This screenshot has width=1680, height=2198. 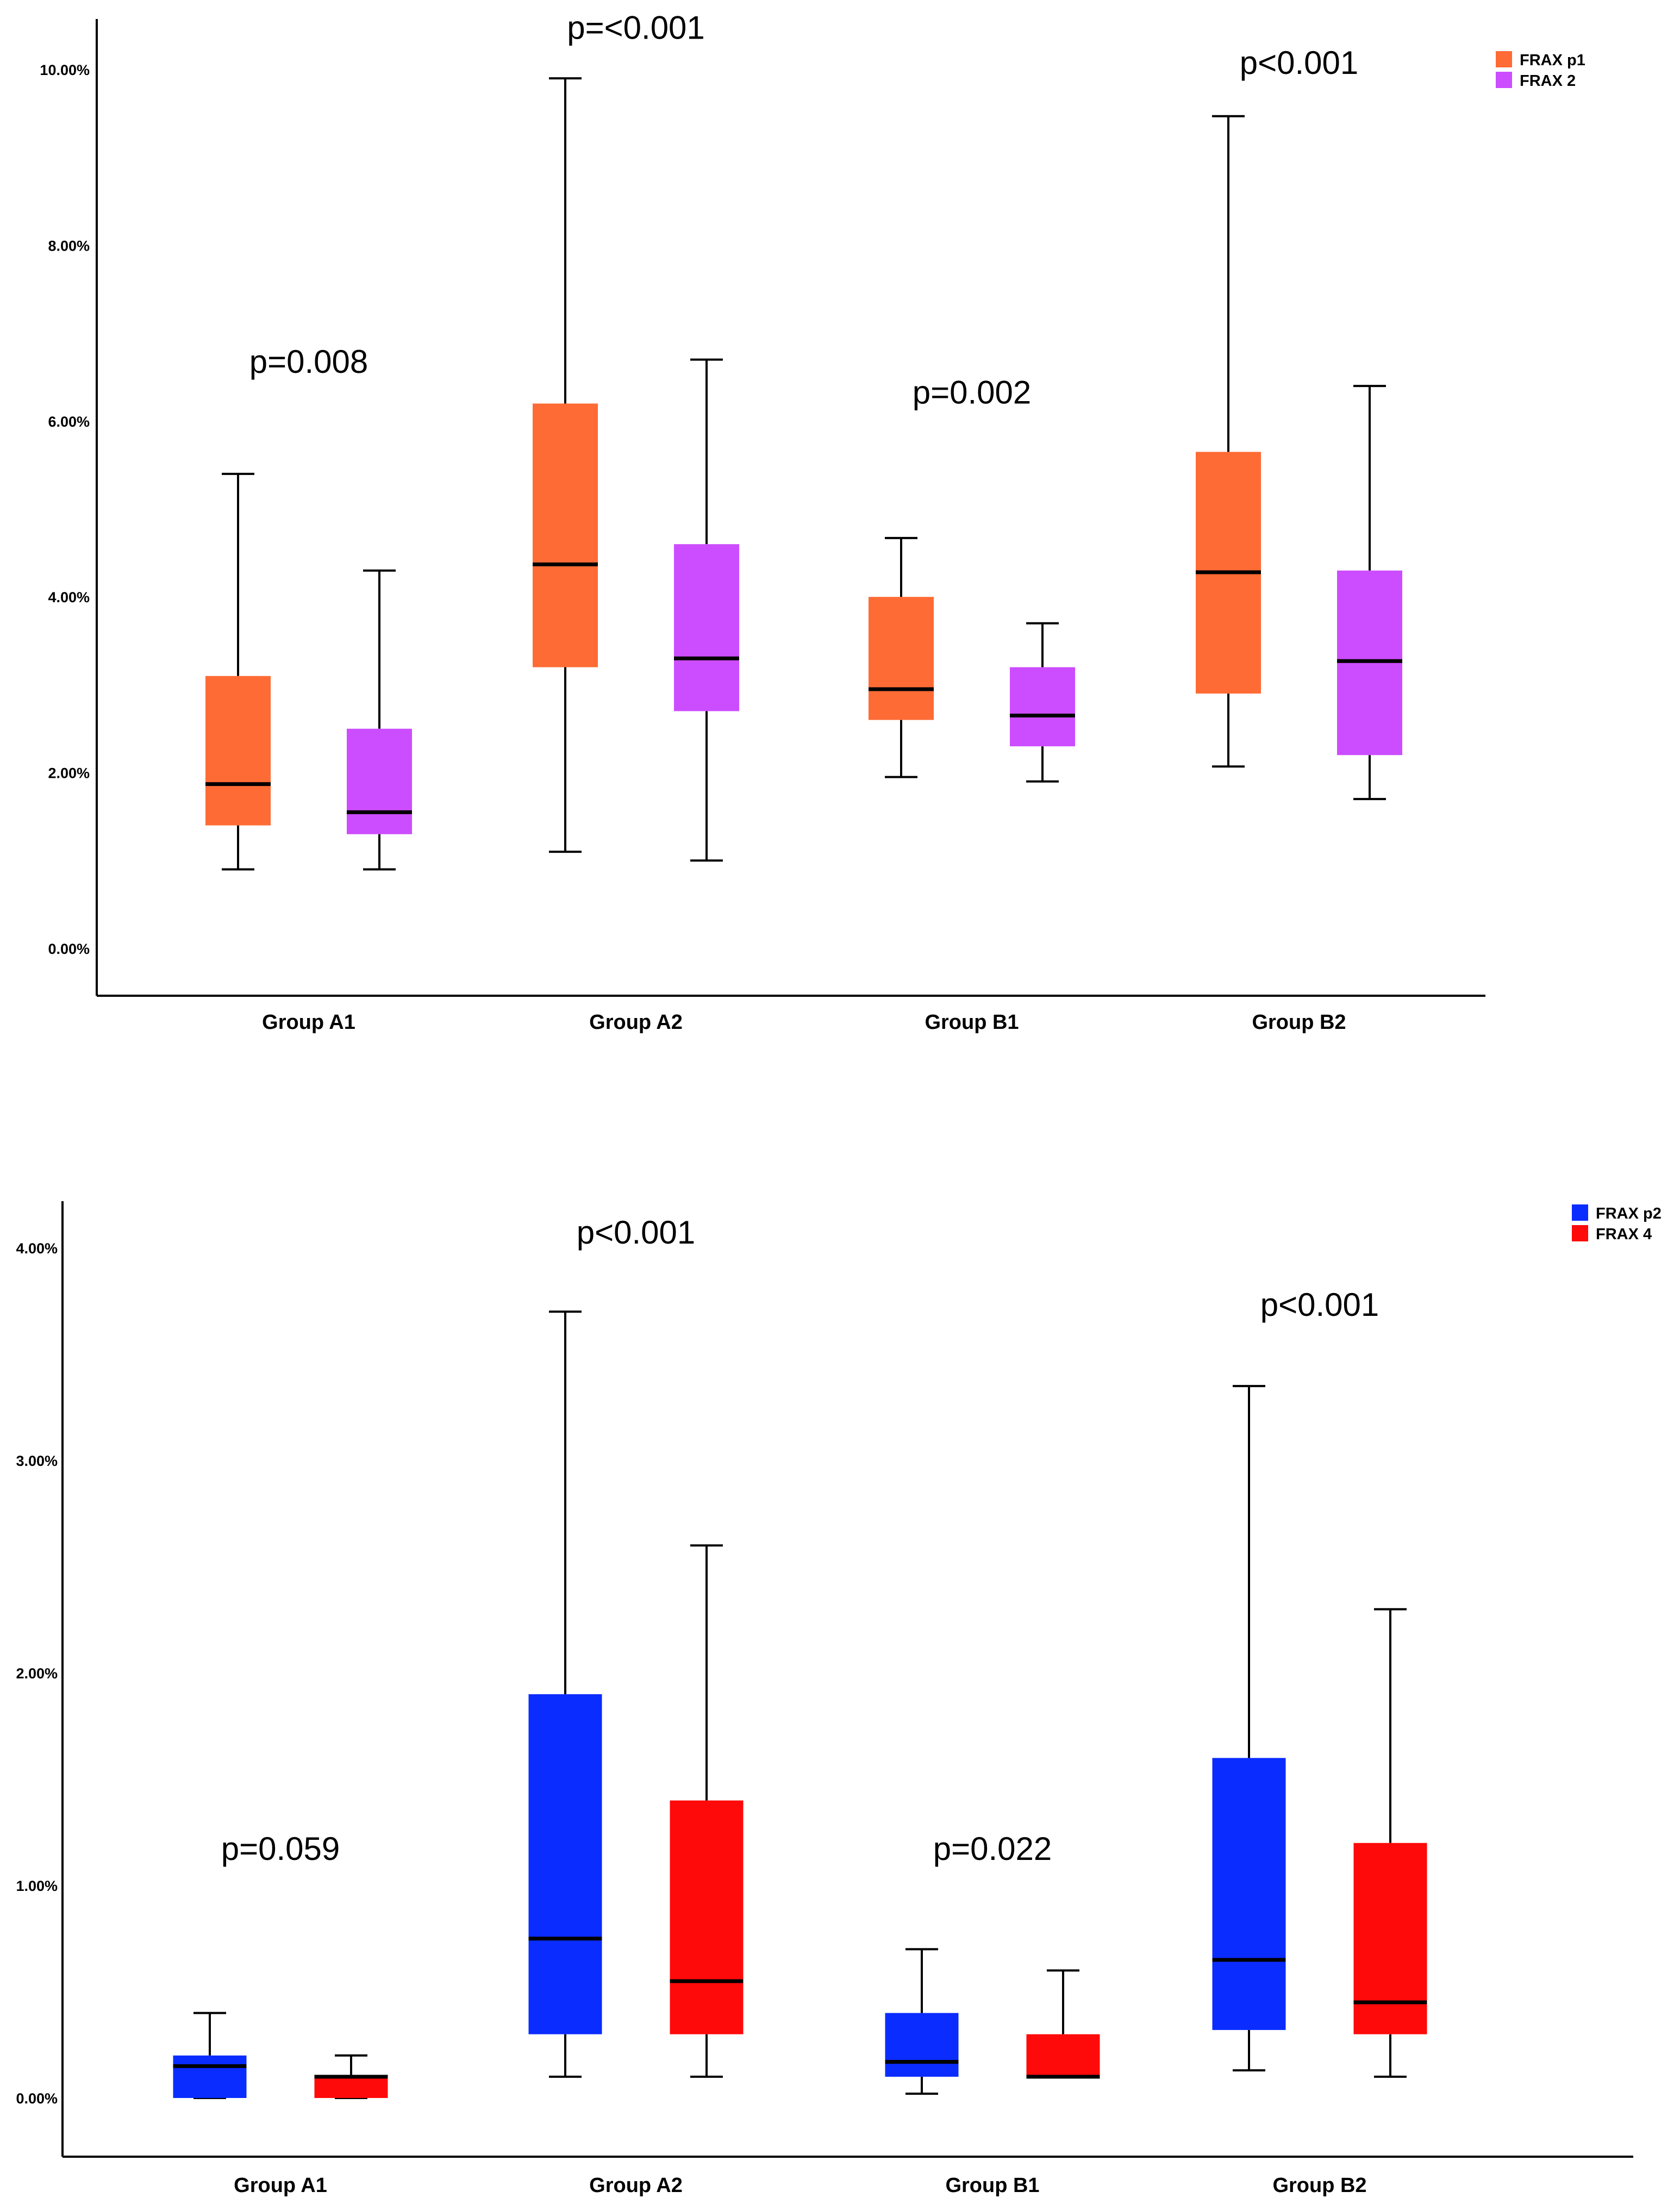 I want to click on box-frax-p2-group-a2, so click(x=565, y=1694).